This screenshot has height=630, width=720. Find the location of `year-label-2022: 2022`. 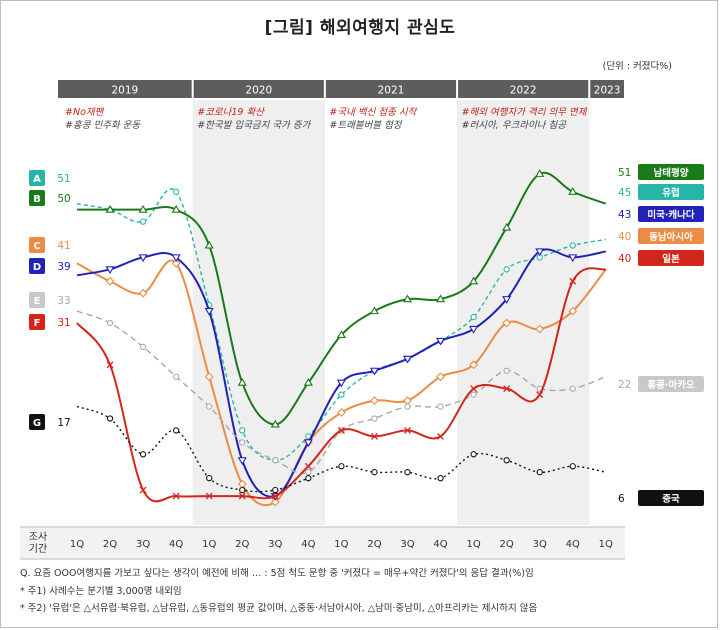

year-label-2022: 2022 is located at coordinates (523, 91).